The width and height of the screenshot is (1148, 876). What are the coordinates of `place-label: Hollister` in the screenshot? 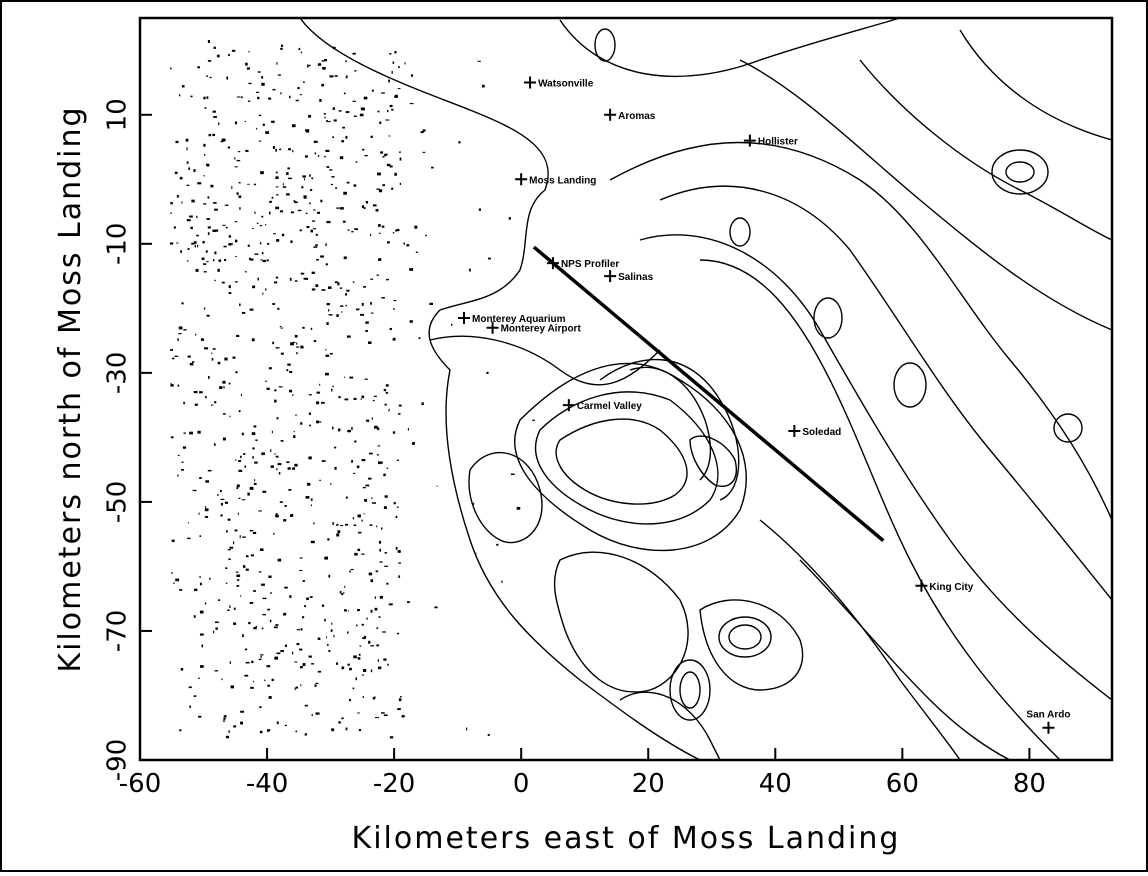 It's located at (778, 142).